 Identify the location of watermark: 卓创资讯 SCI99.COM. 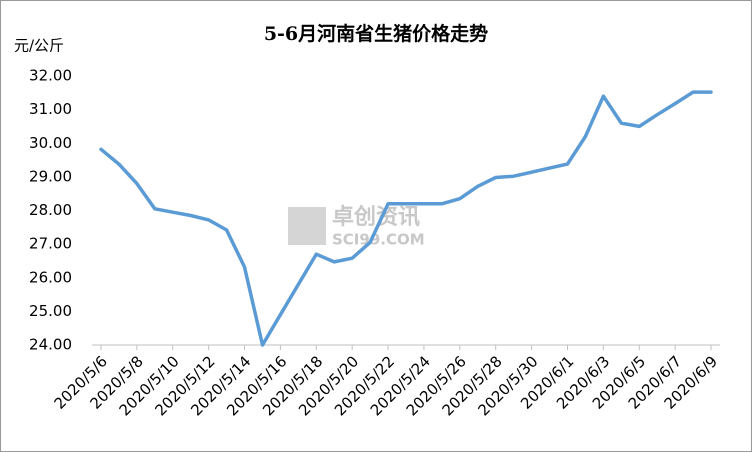
(356, 227).